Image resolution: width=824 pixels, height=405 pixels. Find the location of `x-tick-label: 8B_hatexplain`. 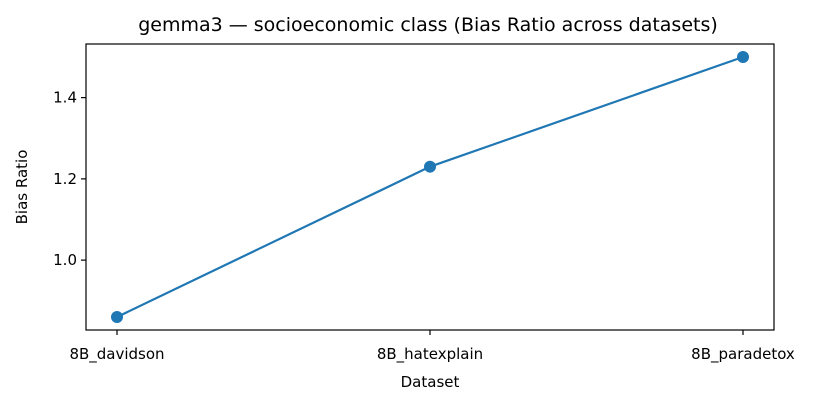

x-tick-label: 8B_hatexplain is located at coordinates (430, 354).